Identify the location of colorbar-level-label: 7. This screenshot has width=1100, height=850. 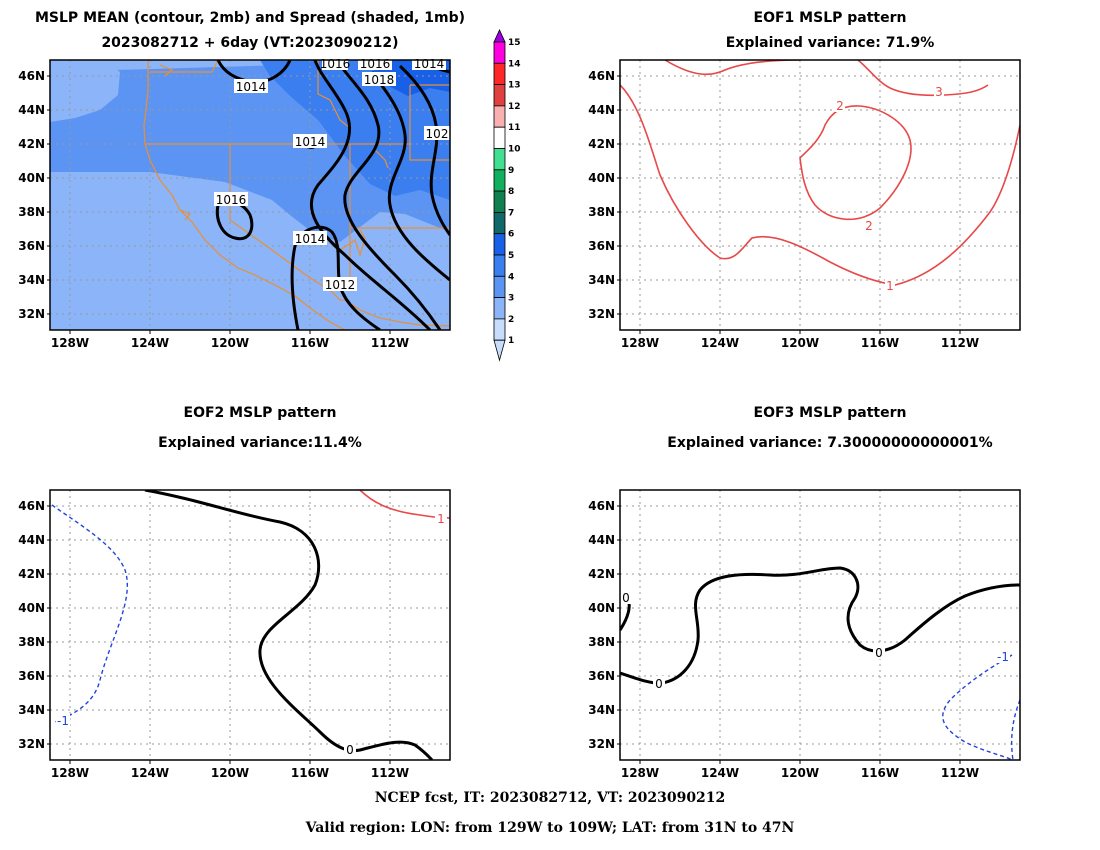
(511, 213).